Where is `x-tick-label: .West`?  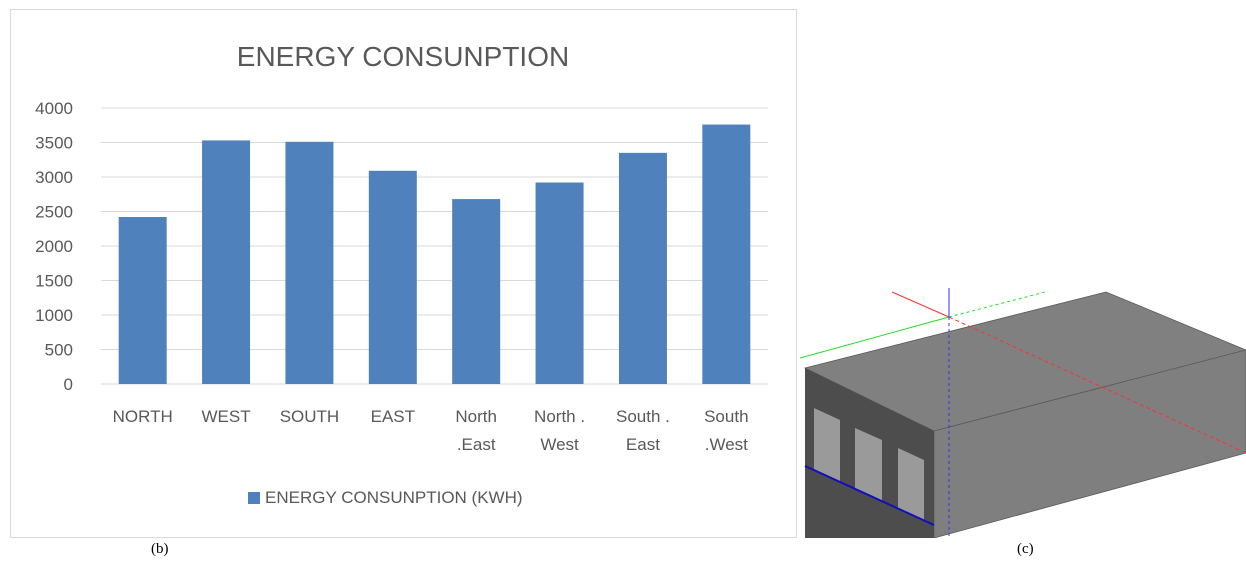 x-tick-label: .West is located at coordinates (726, 444).